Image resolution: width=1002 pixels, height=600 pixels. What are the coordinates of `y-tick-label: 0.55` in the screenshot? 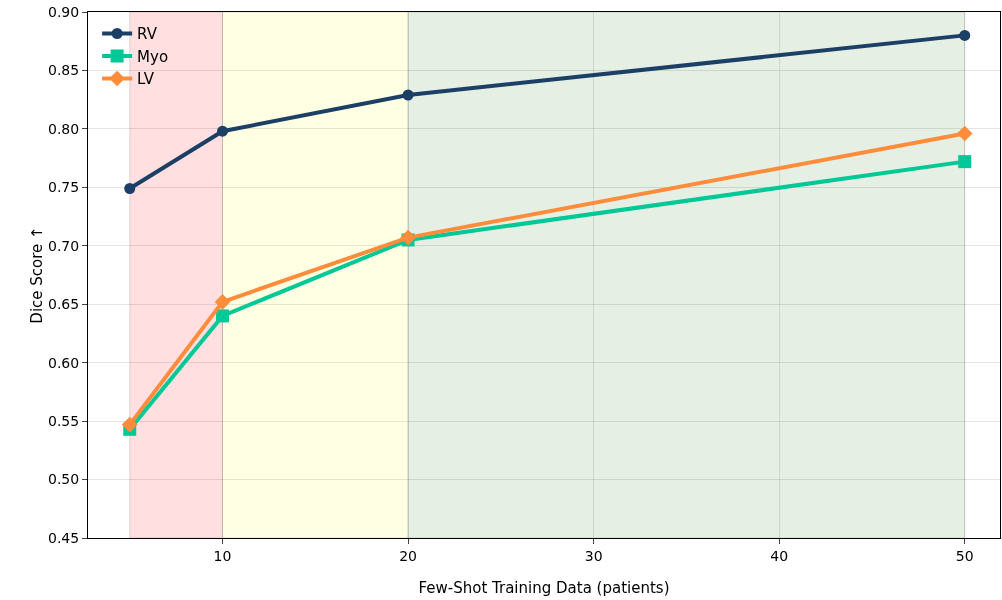 It's located at (64, 421).